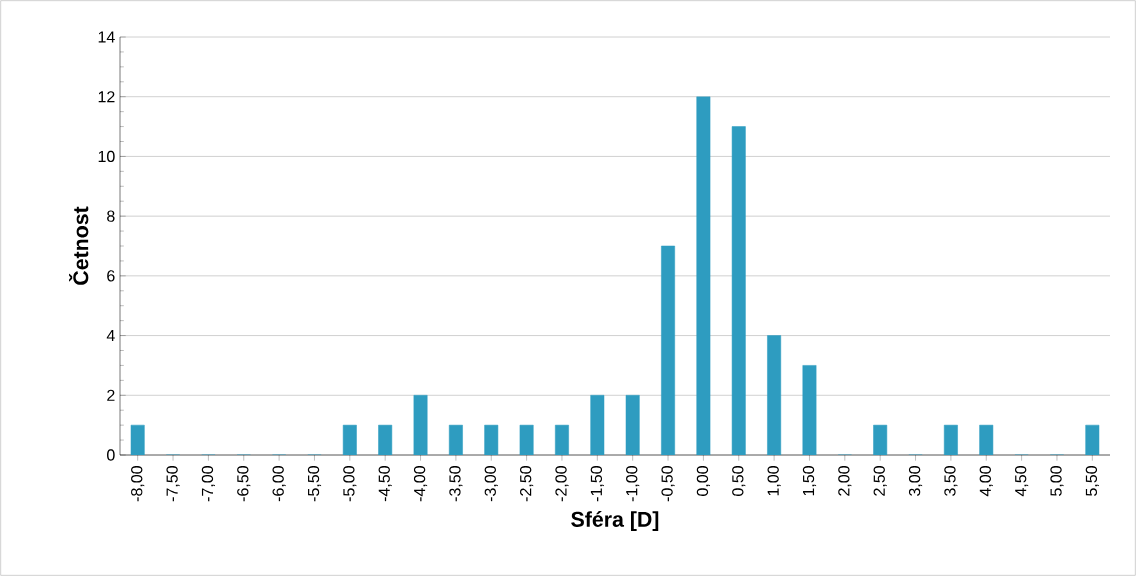 The height and width of the screenshot is (576, 1136). What do you see at coordinates (111, 395) in the screenshot?
I see `y-tick-label: 2` at bounding box center [111, 395].